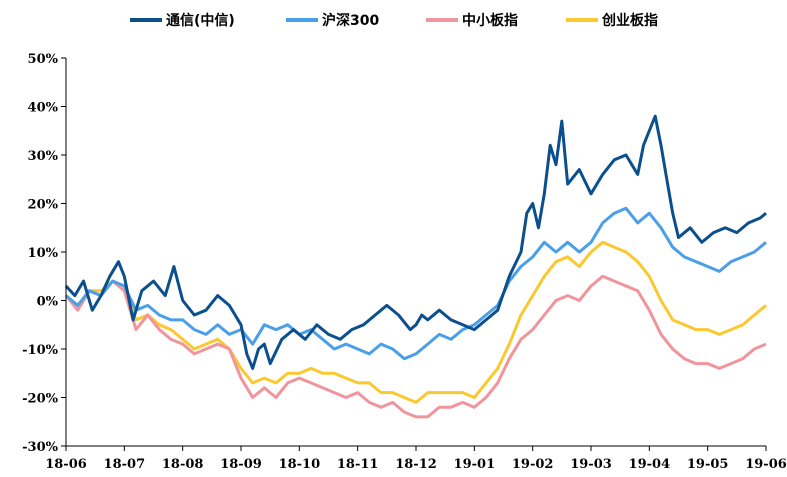 Image resolution: width=787 pixels, height=477 pixels. What do you see at coordinates (183, 464) in the screenshot?
I see `x-tick-label: 18-08` at bounding box center [183, 464].